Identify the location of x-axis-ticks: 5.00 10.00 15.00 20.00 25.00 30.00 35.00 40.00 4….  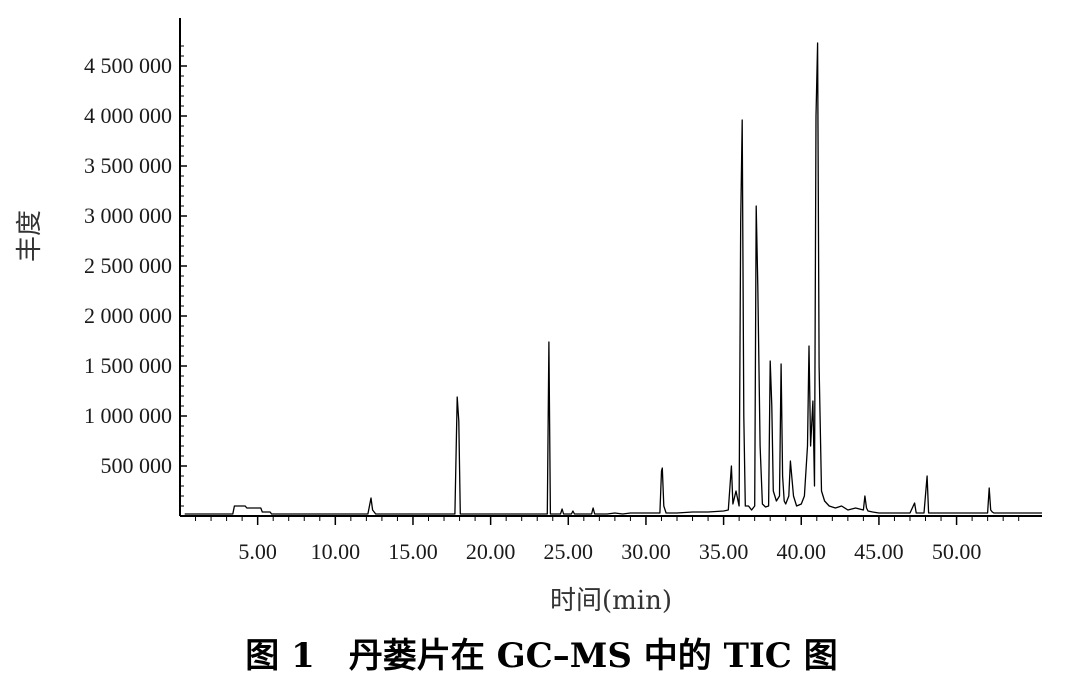
(607, 540).